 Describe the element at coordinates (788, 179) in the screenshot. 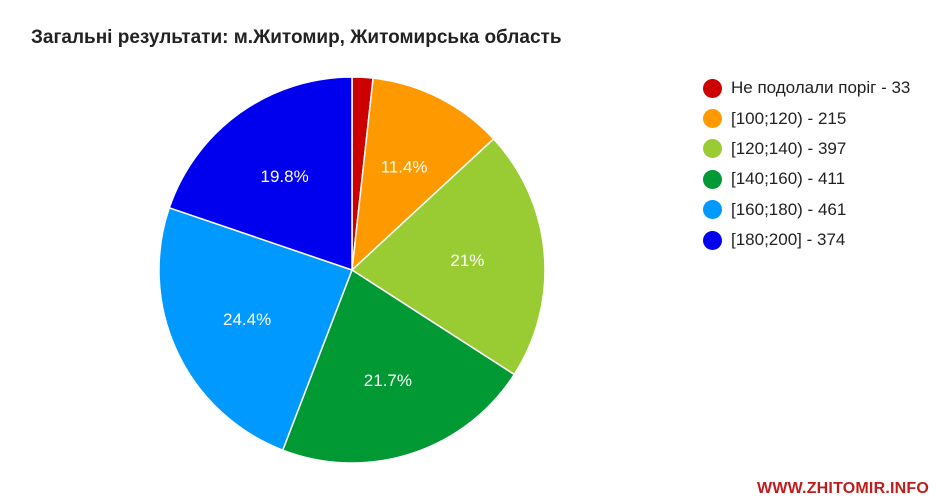

I see `legend-label: [140;160) - 411` at that location.